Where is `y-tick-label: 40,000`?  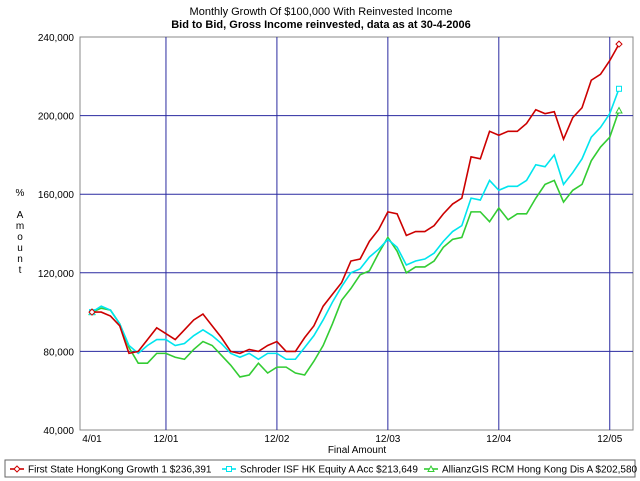
y-tick-label: 40,000 is located at coordinates (58, 431).